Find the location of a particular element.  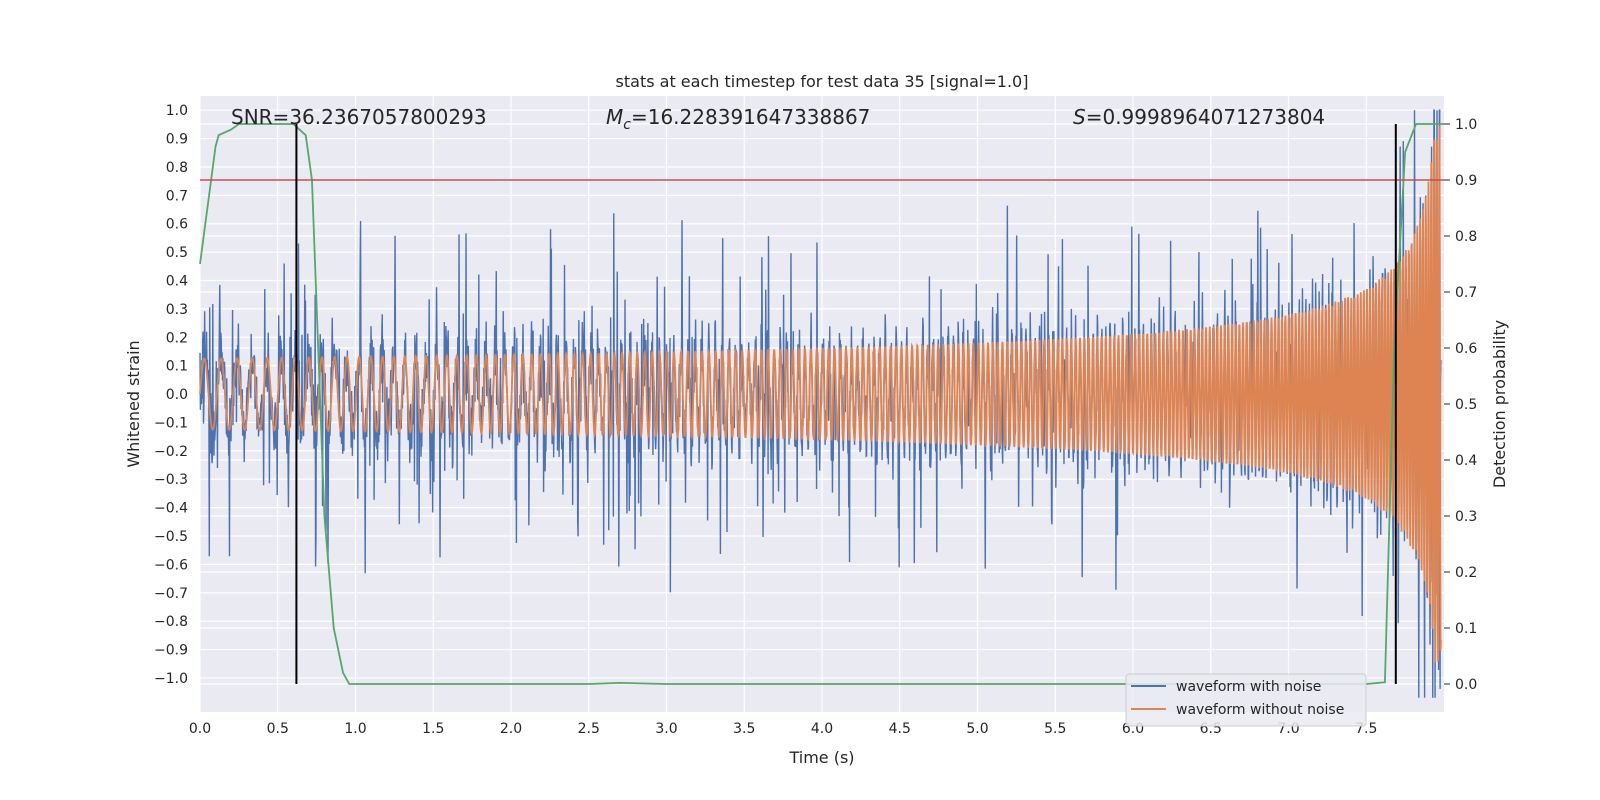

y-tick-label: 0.9 is located at coordinates (177, 140).